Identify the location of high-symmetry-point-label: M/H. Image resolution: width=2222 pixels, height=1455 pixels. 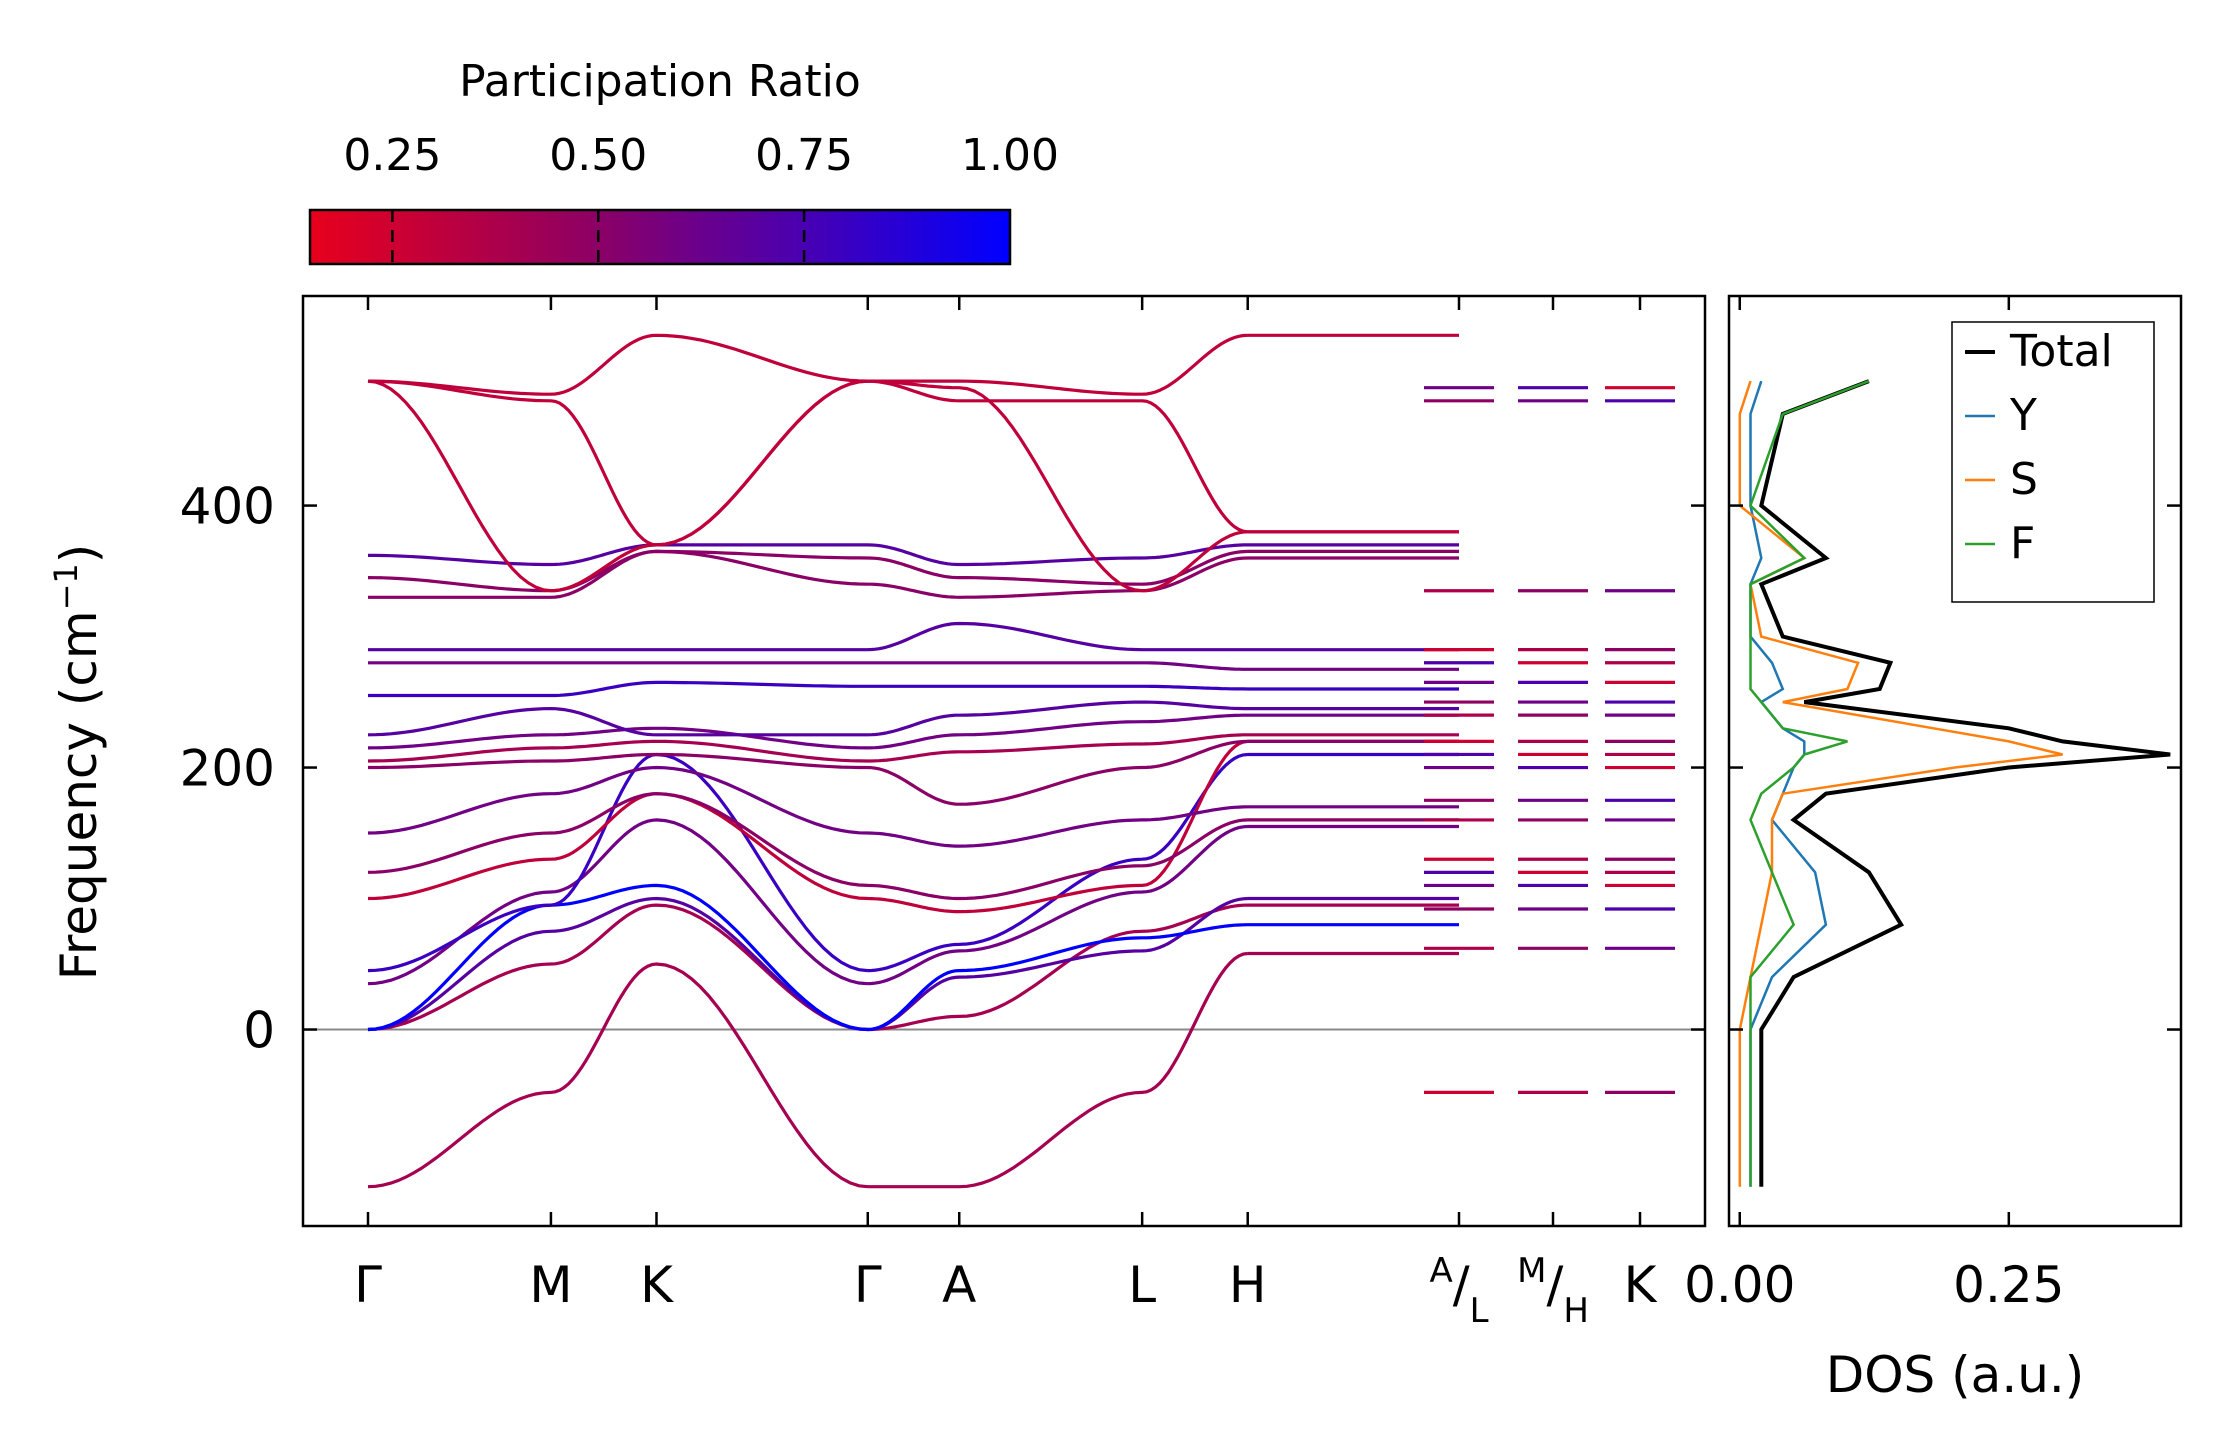
(1553, 1291).